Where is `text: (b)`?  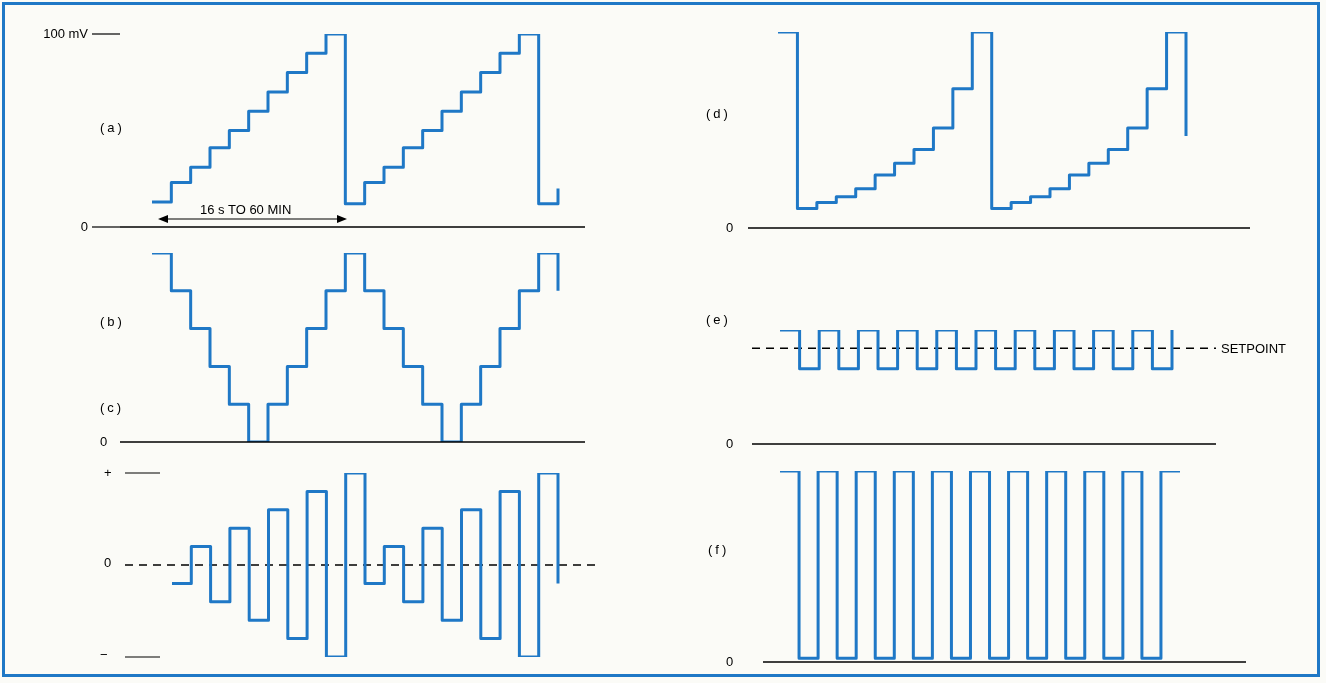 text: (b) is located at coordinates (112, 321).